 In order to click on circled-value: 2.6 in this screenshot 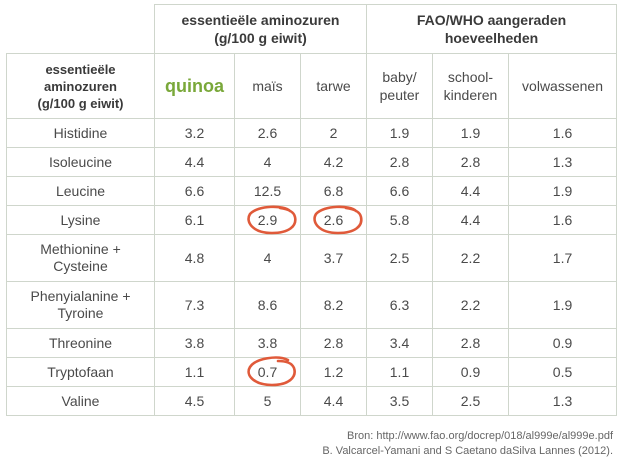, I will do `click(338, 220)`.